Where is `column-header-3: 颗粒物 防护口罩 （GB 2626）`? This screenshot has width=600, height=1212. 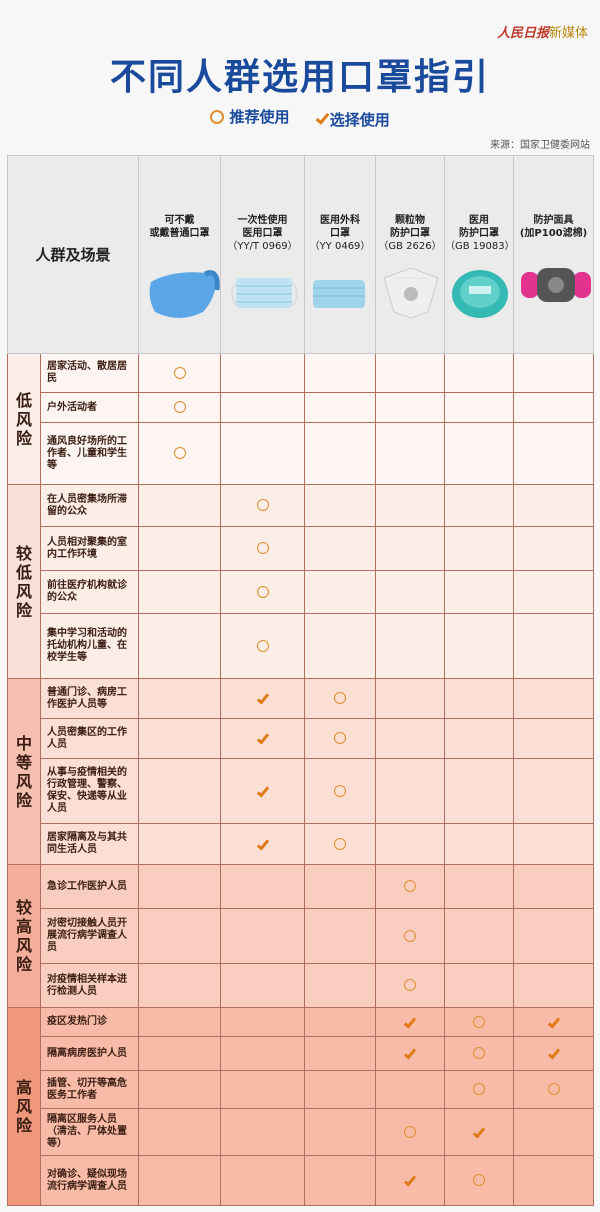
column-header-3: 颗粒物 防护口罩 （GB 2626） is located at coordinates (410, 254).